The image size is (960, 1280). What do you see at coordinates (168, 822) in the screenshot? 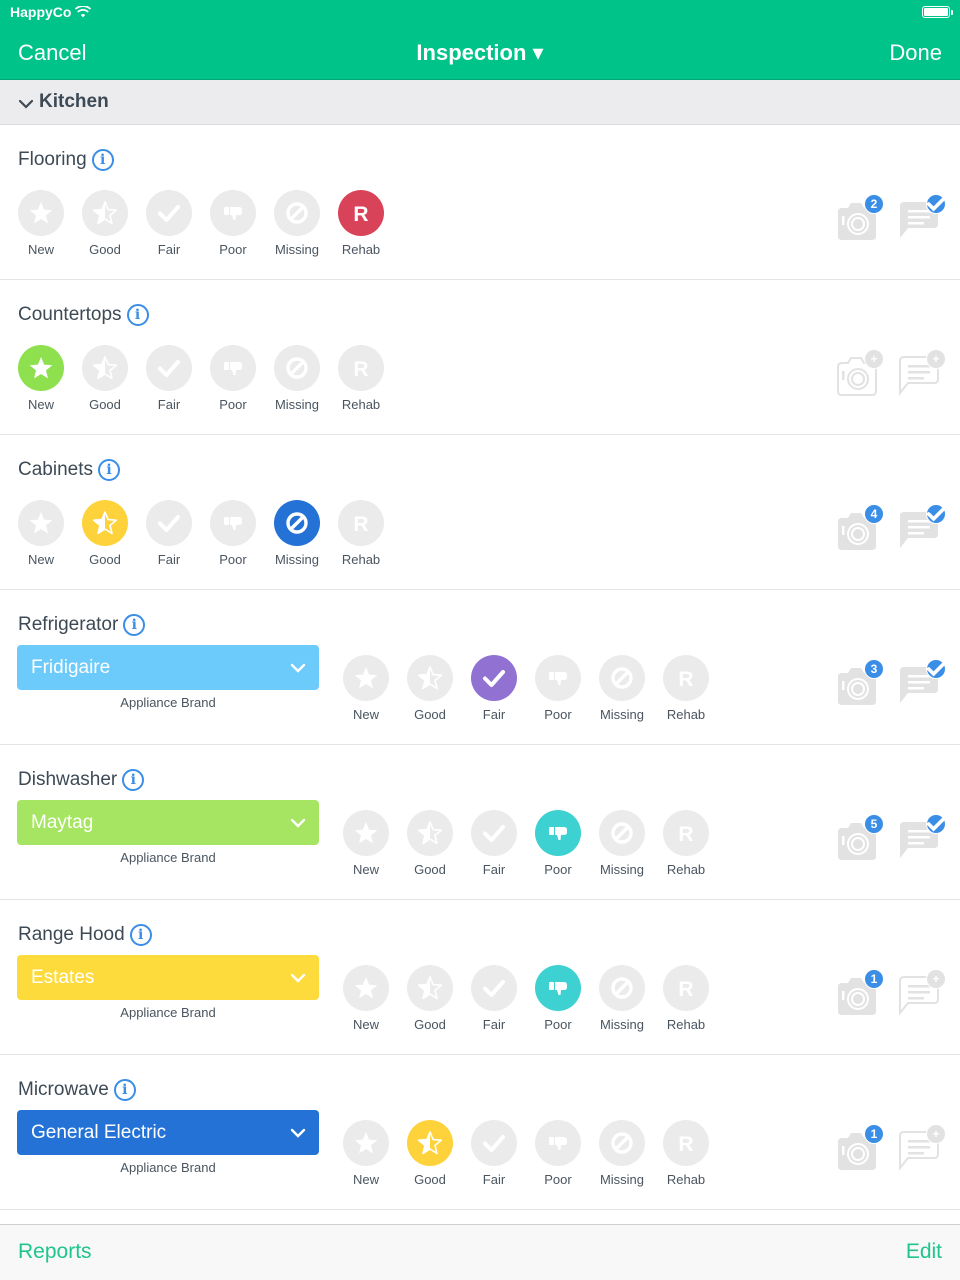
I see `appliance-brand-dropdown: Maytag` at bounding box center [168, 822].